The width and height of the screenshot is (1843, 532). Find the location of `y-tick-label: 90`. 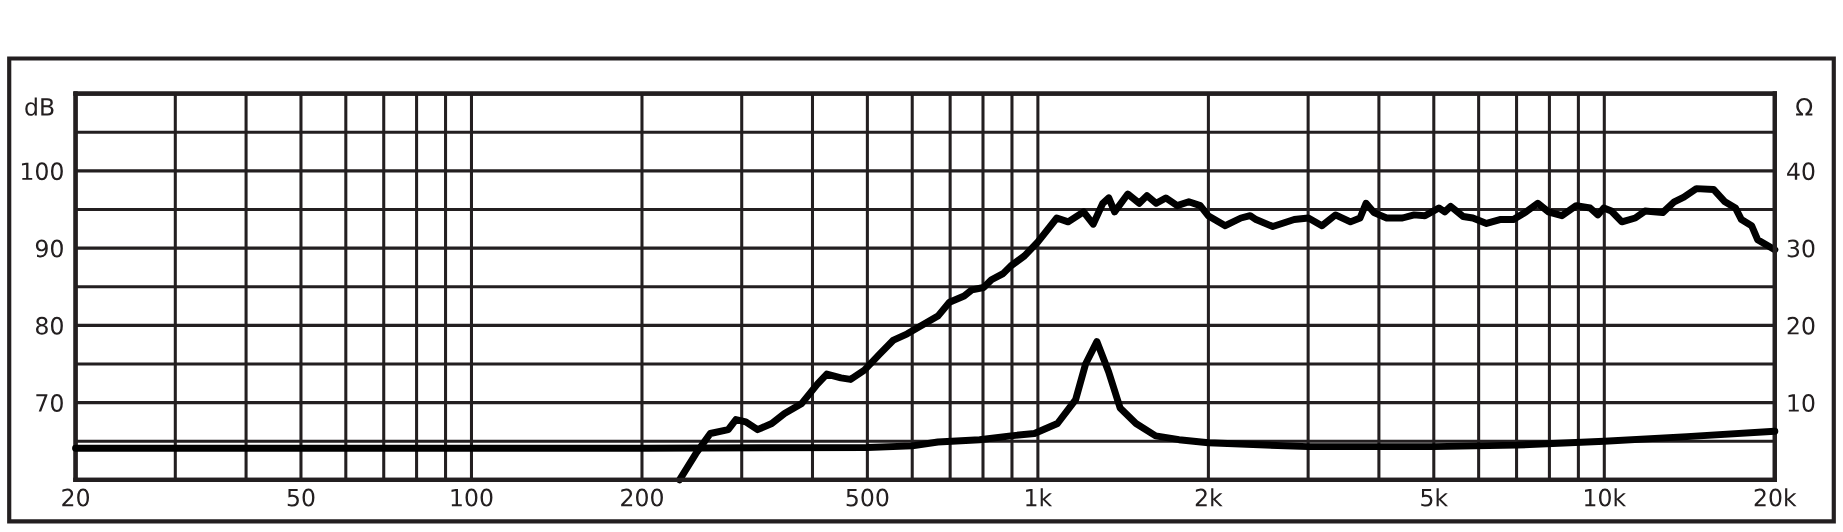

y-tick-label: 90 is located at coordinates (49, 248).